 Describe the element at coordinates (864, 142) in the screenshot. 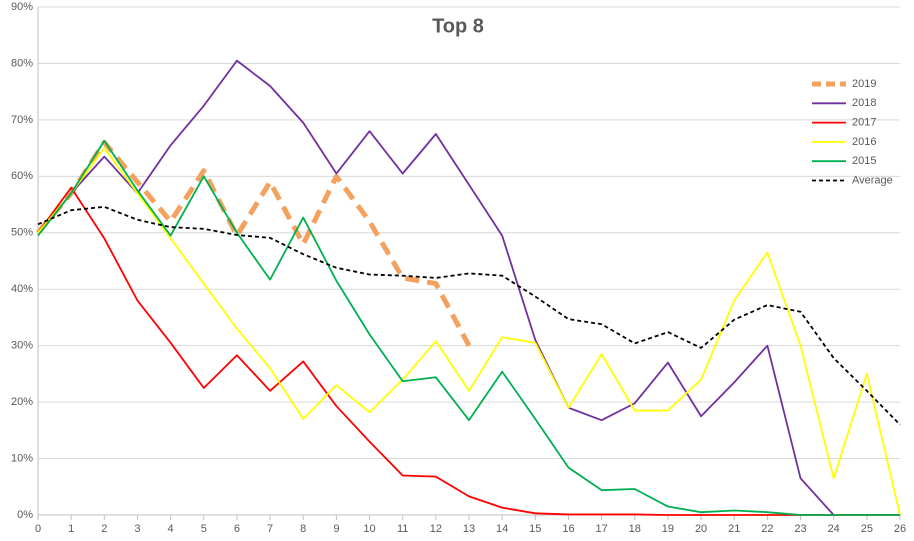

I see `legend-label: 2016` at that location.